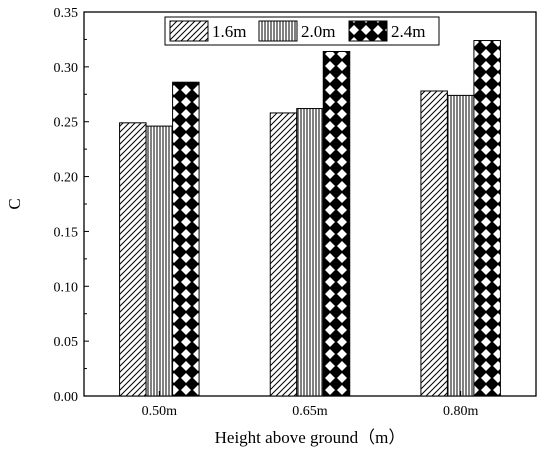  What do you see at coordinates (318, 31) in the screenshot?
I see `legend-label-2.0m: 2.0m` at bounding box center [318, 31].